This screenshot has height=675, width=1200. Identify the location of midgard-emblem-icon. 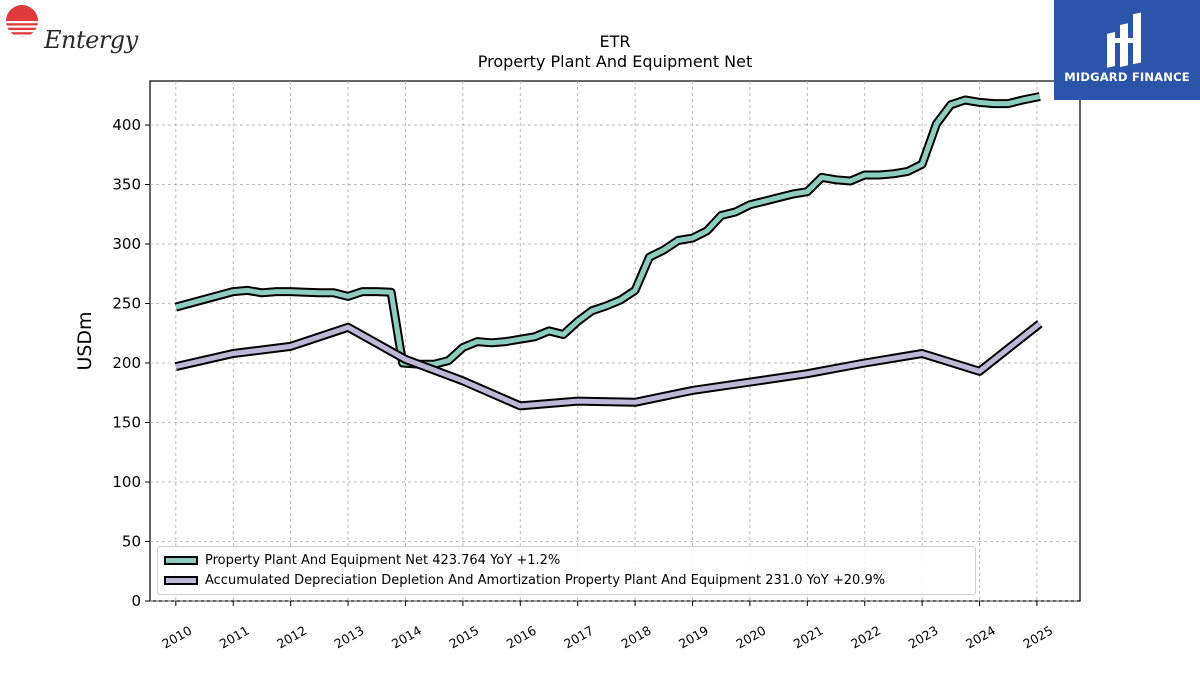
(1124, 40).